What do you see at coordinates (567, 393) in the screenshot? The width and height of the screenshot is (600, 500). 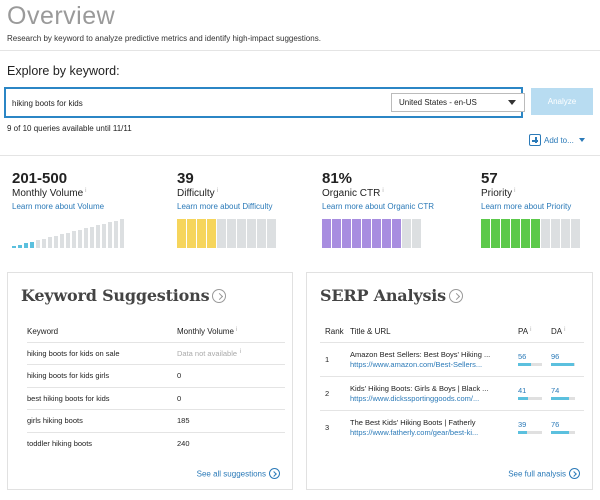 I see `da-cell: 74` at bounding box center [567, 393].